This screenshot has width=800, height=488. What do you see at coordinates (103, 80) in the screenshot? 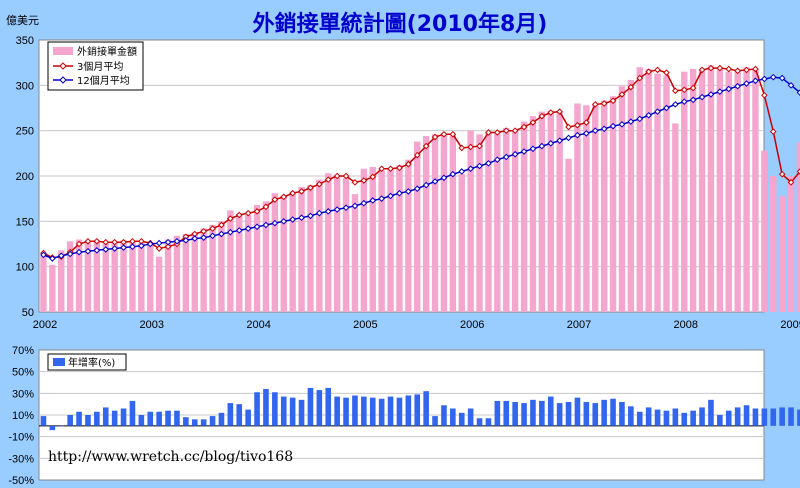
I see `legend-label-ma12: 12個月平均` at bounding box center [103, 80].